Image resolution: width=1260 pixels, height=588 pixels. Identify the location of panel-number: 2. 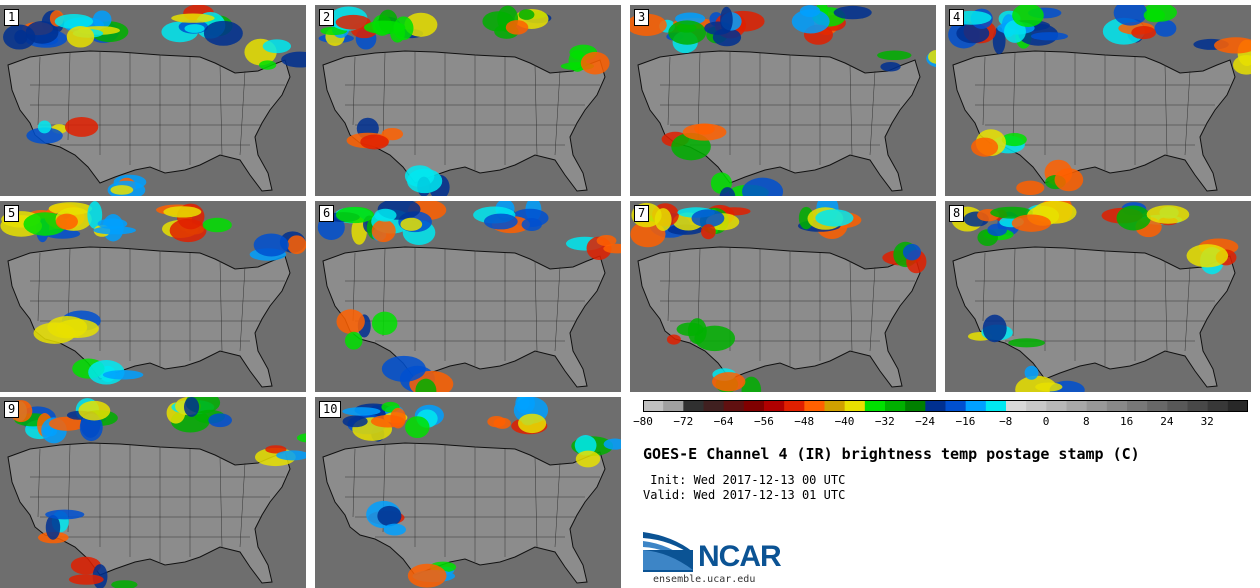
(327, 17).